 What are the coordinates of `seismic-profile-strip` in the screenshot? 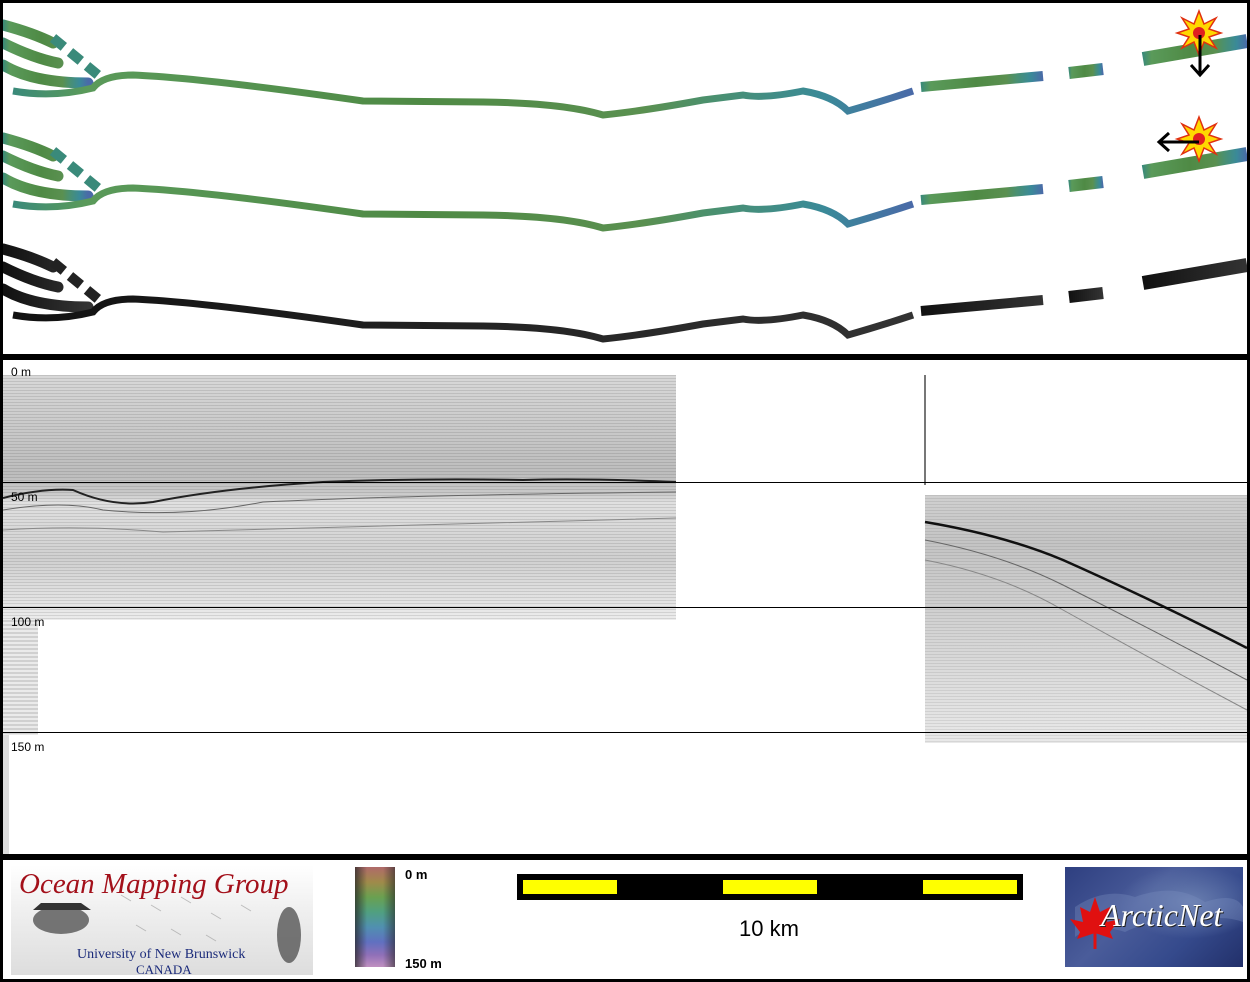 It's located at (20, 677).